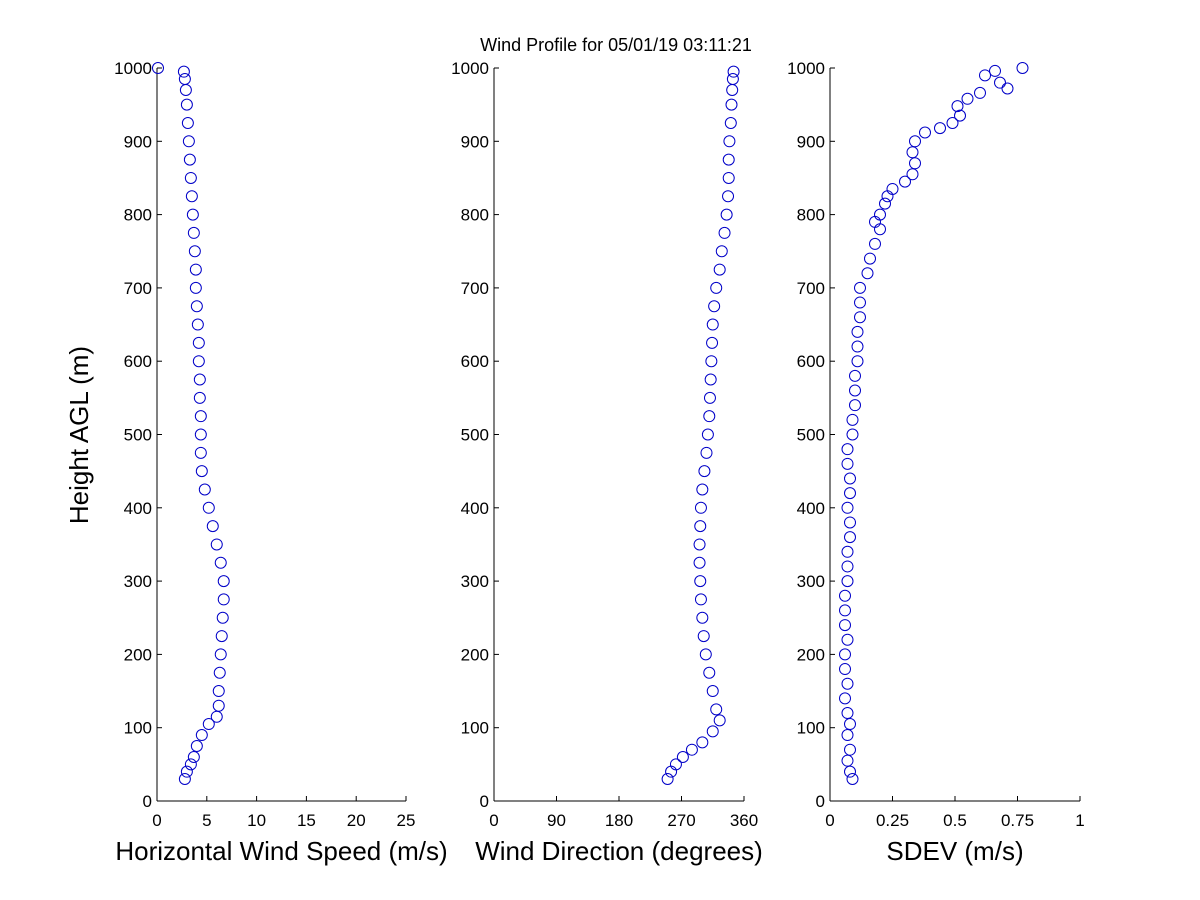 The image size is (1200, 900). What do you see at coordinates (811, 581) in the screenshot?
I see `y-tick-label: 300` at bounding box center [811, 581].